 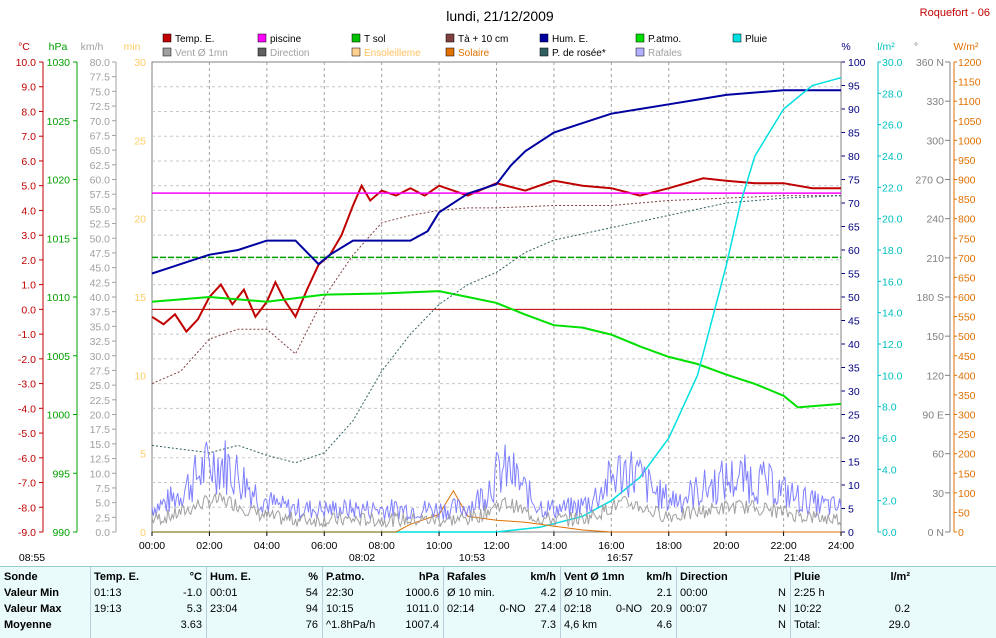 What do you see at coordinates (100, 283) in the screenshot?
I see `kmh-axis-tick-label: 42.5` at bounding box center [100, 283].